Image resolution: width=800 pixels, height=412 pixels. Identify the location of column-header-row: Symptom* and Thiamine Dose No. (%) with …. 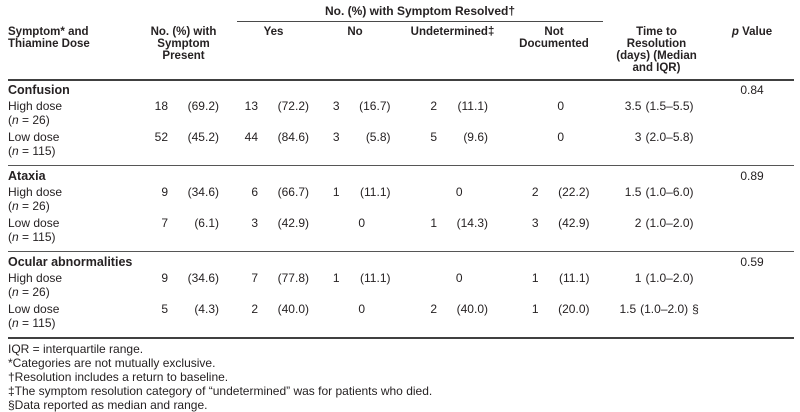
(401, 51).